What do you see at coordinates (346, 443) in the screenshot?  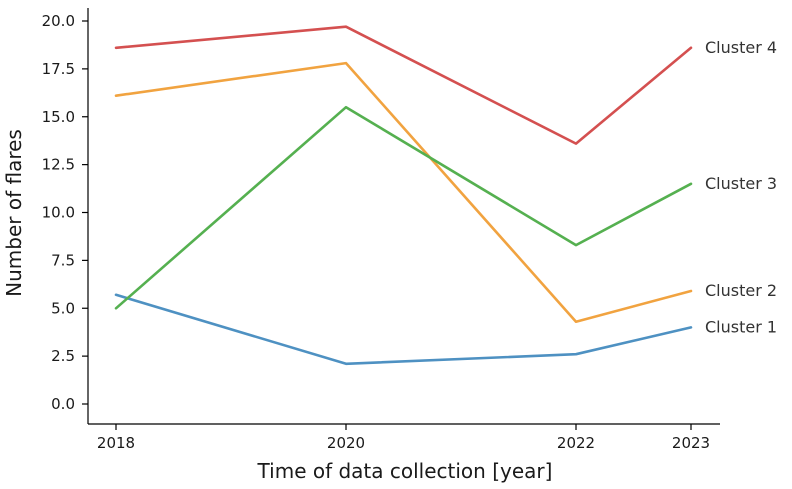 I see `x-tick-label: 2020` at bounding box center [346, 443].